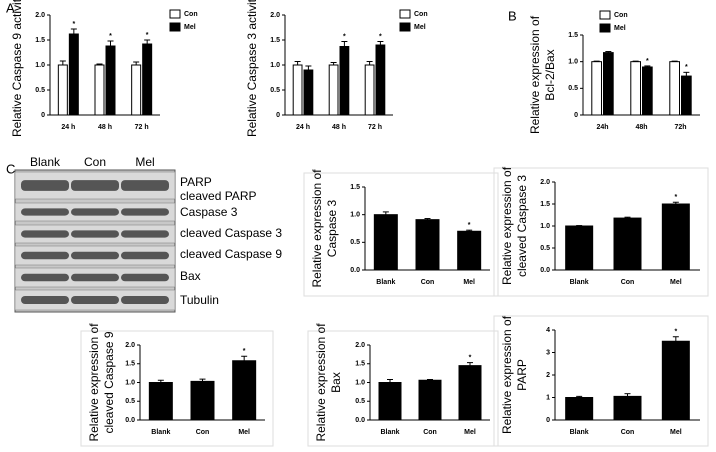 The width and height of the screenshot is (716, 452). What do you see at coordinates (641, 127) in the screenshot?
I see `x-tick-label: 48h` at bounding box center [641, 127].